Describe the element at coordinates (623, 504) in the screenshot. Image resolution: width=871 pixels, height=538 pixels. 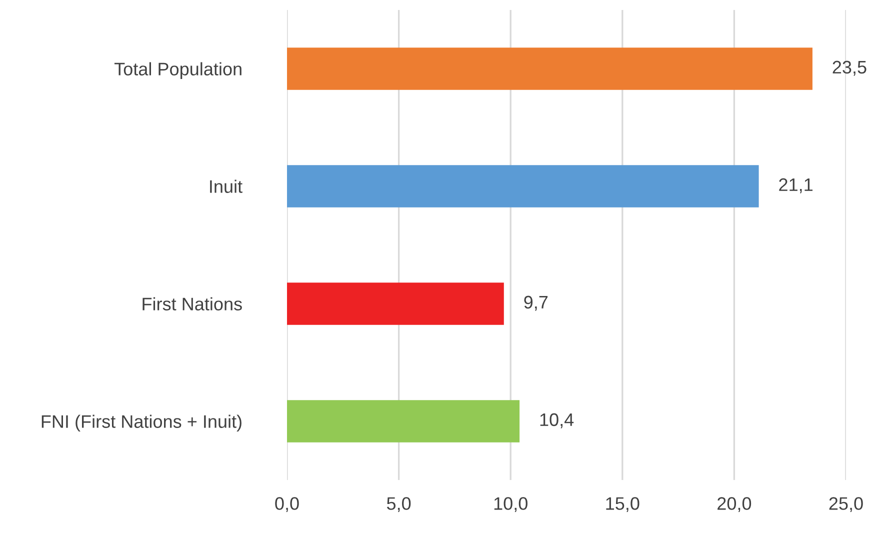
I see `x-tick-label: 15,0` at that location.